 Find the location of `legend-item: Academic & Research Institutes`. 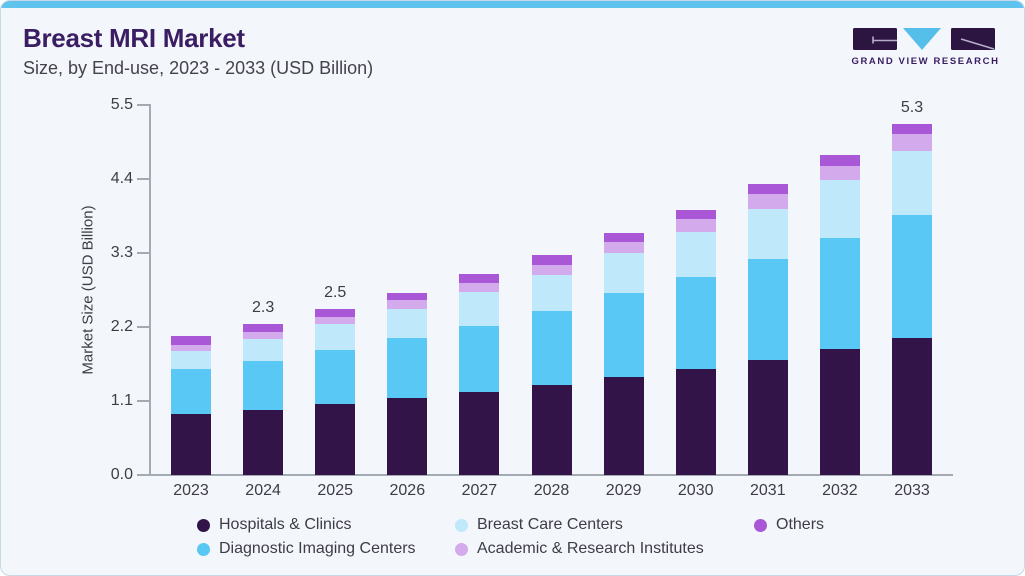

legend-item: Academic & Research Institutes is located at coordinates (579, 549).